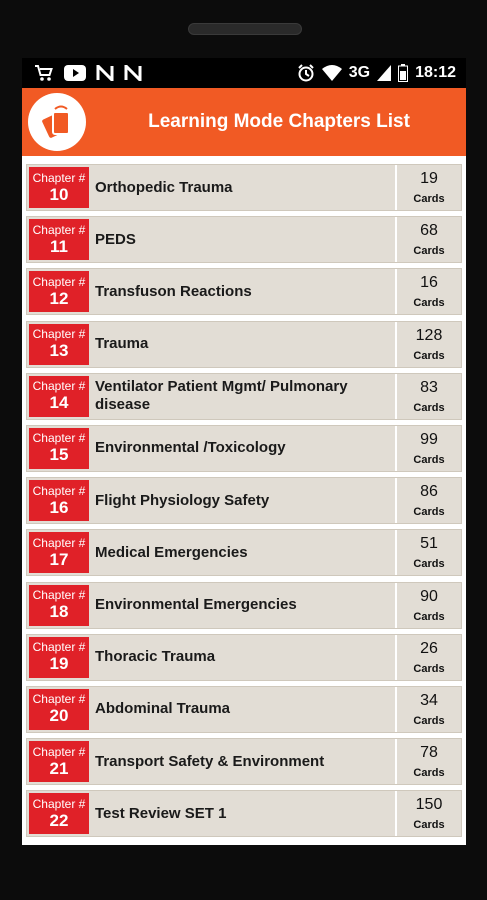  What do you see at coordinates (429, 544) in the screenshot?
I see `card-count-number: 51` at bounding box center [429, 544].